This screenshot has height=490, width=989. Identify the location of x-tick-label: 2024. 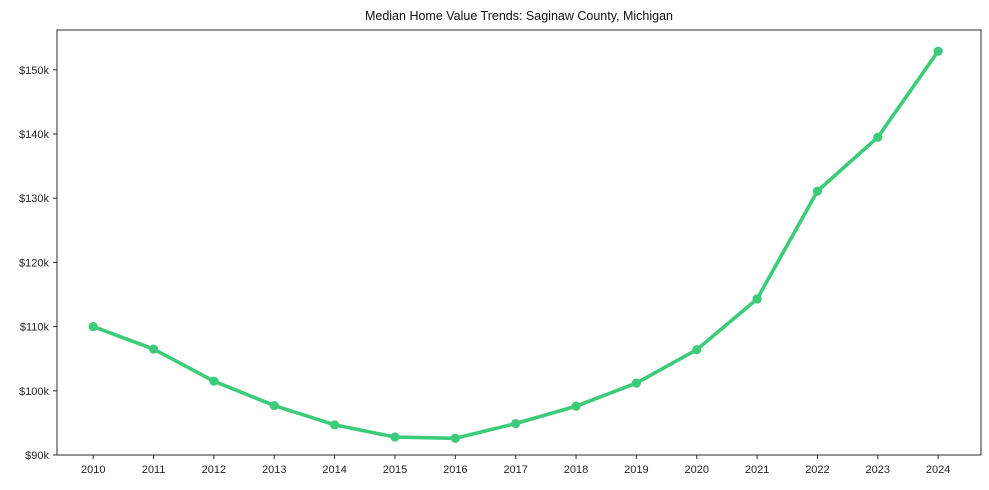
(938, 470).